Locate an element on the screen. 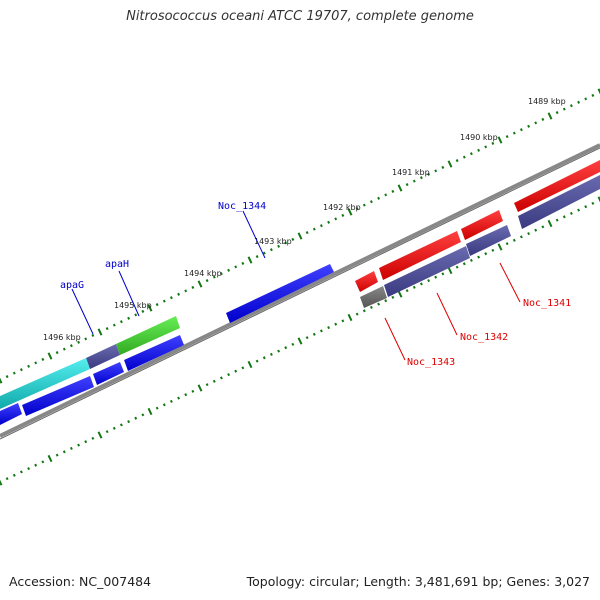 Image resolution: width=600 pixels, height=600 pixels. outer-gene-leaders is located at coordinates (168, 272).